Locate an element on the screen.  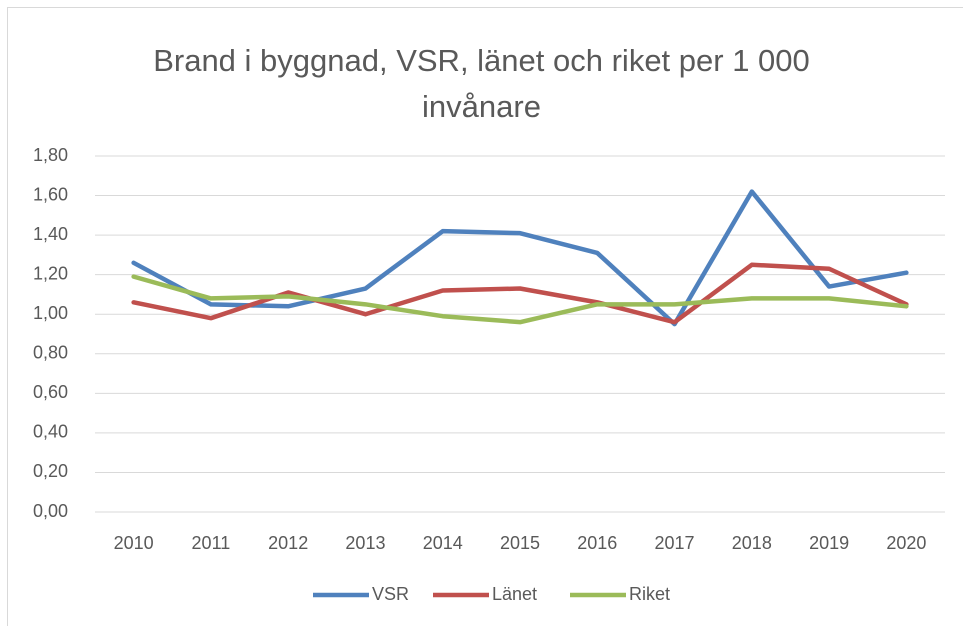
y-tick-label: 1,40 is located at coordinates (50, 234).